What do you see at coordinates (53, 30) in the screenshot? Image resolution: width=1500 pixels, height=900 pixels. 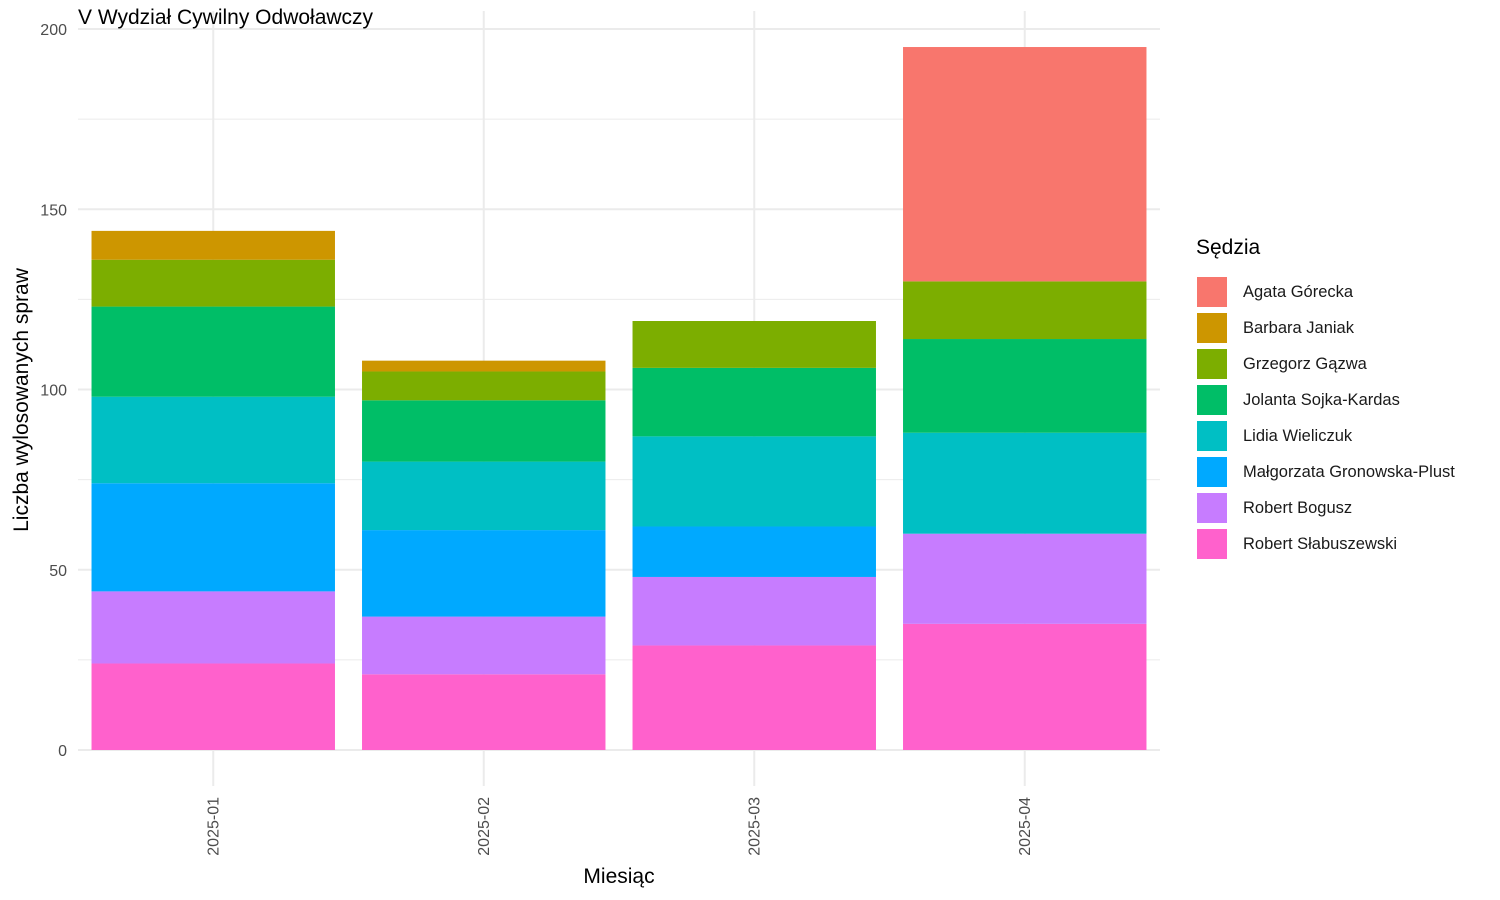 I see `y-tick-label: 200` at bounding box center [53, 30].